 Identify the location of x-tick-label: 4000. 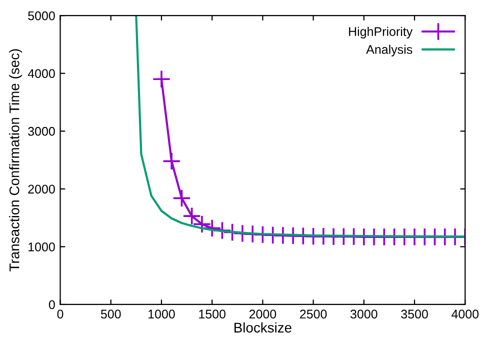
(465, 314).